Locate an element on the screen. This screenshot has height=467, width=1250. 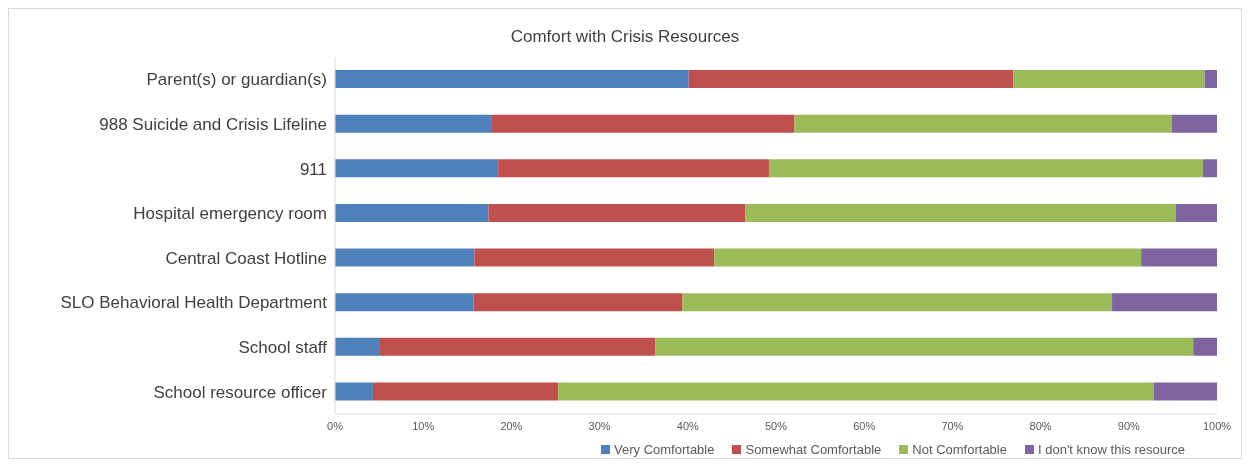
x-tick-label: 40% is located at coordinates (688, 425).